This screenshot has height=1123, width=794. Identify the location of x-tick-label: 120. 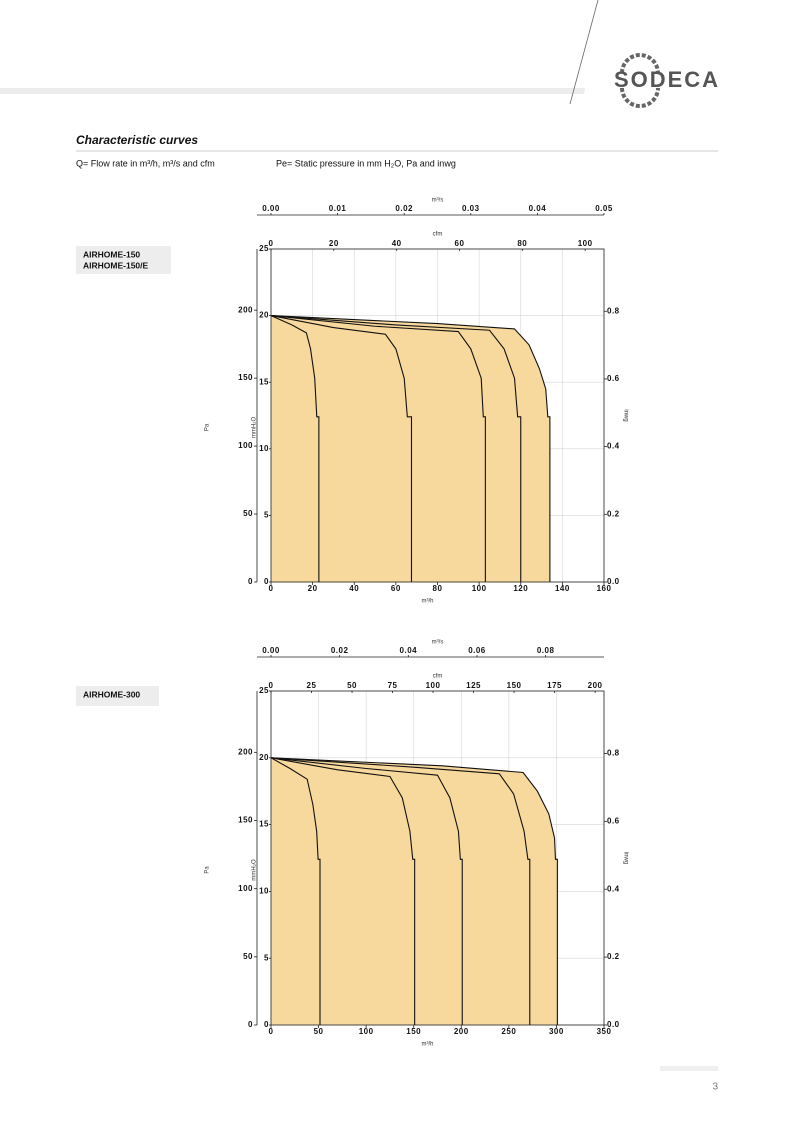
(520, 588).